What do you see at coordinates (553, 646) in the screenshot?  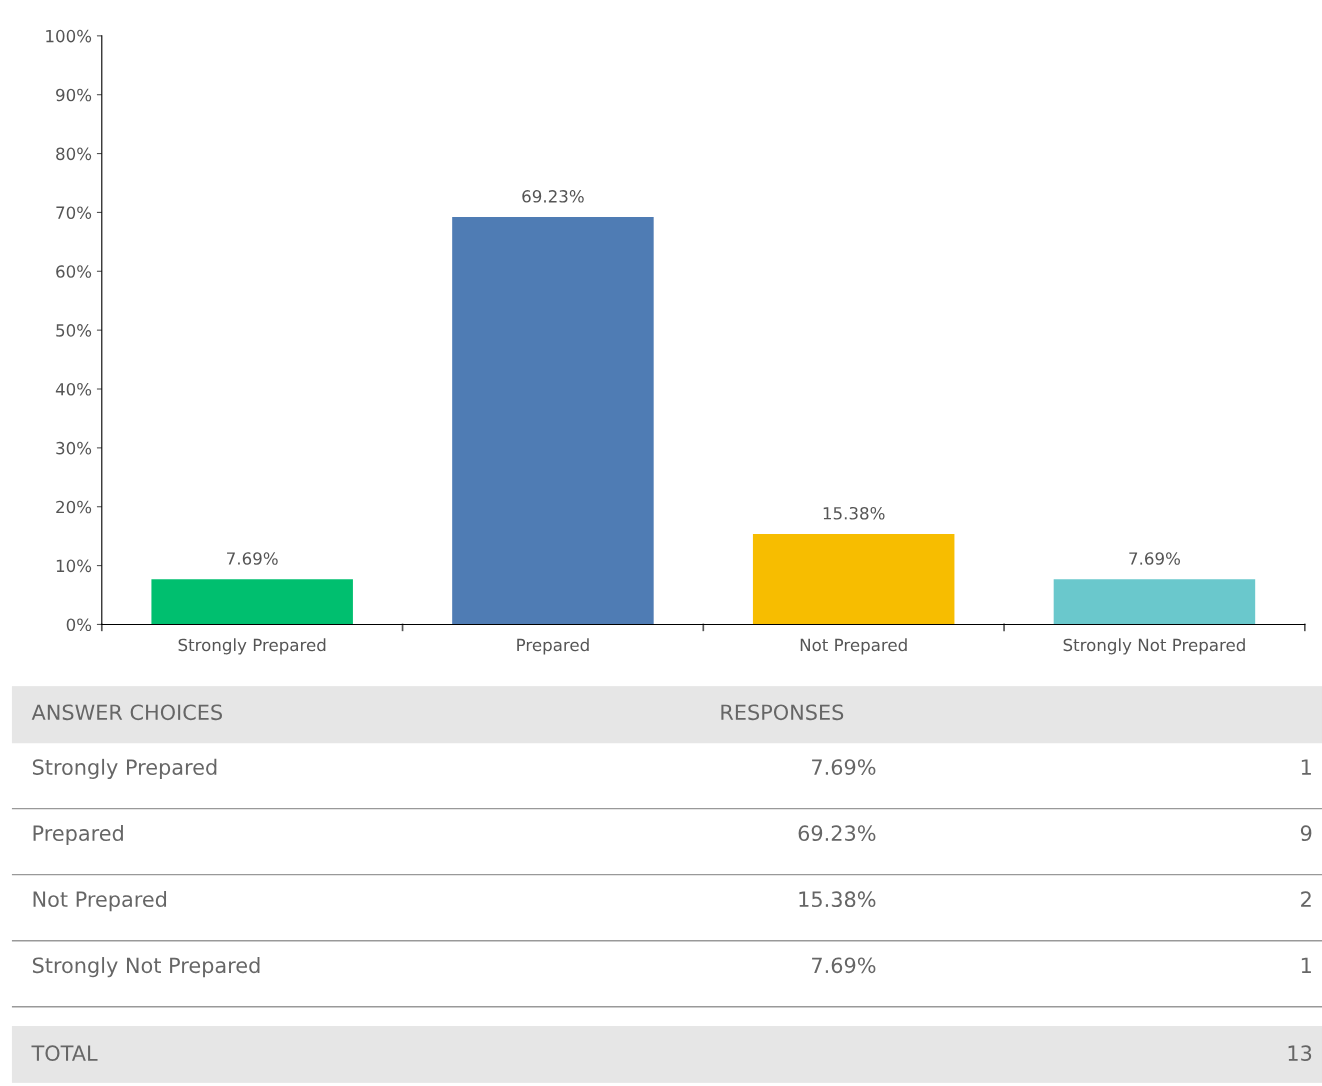 I see `x-tick-label: Prepared` at bounding box center [553, 646].